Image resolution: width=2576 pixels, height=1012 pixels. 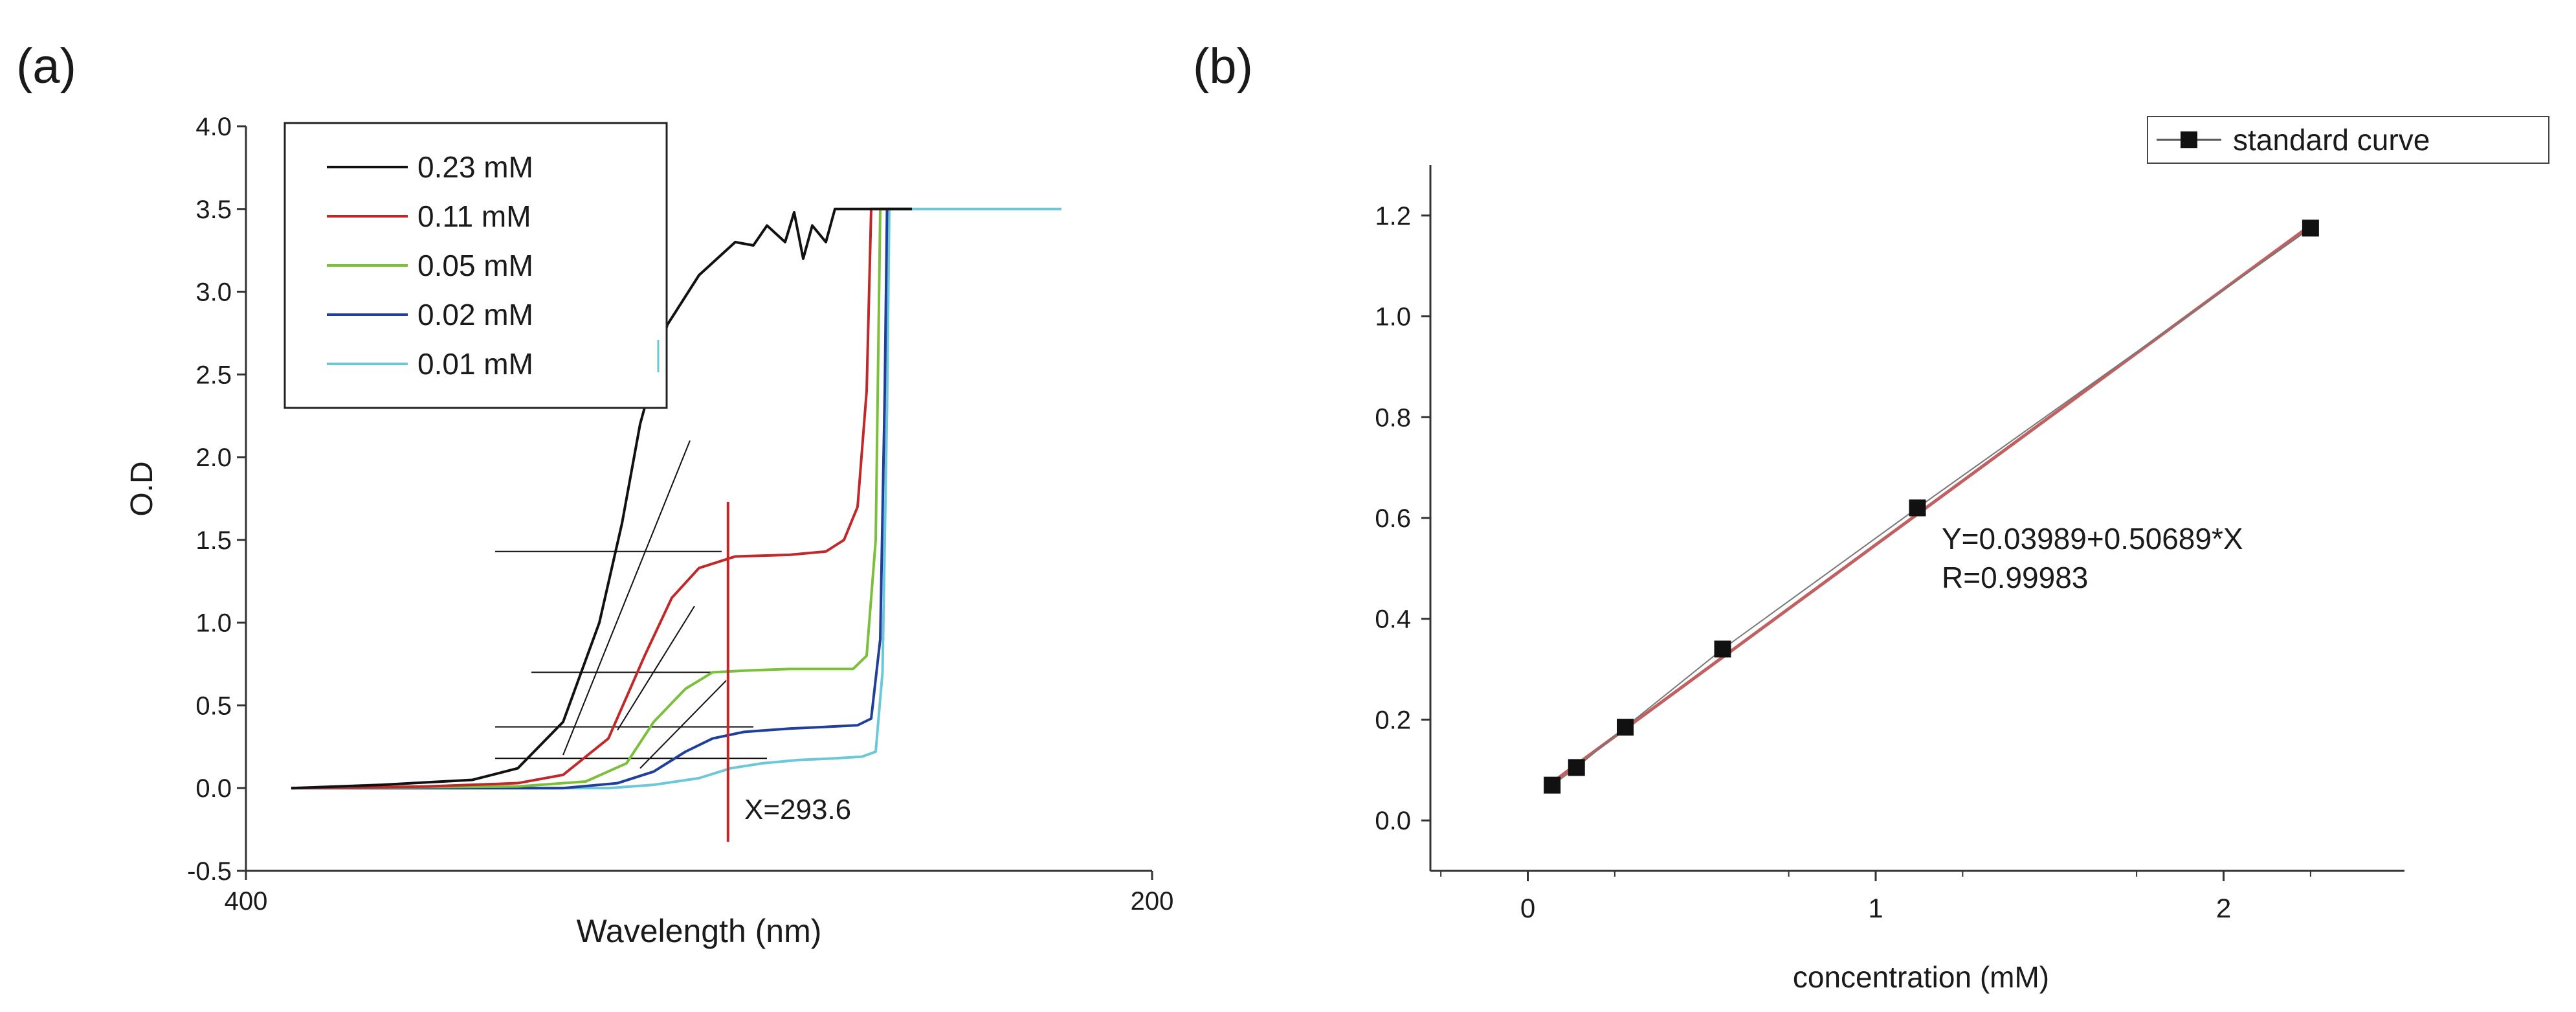 I want to click on panel-a-x-axis-title: Wavelength (nm), so click(x=699, y=931).